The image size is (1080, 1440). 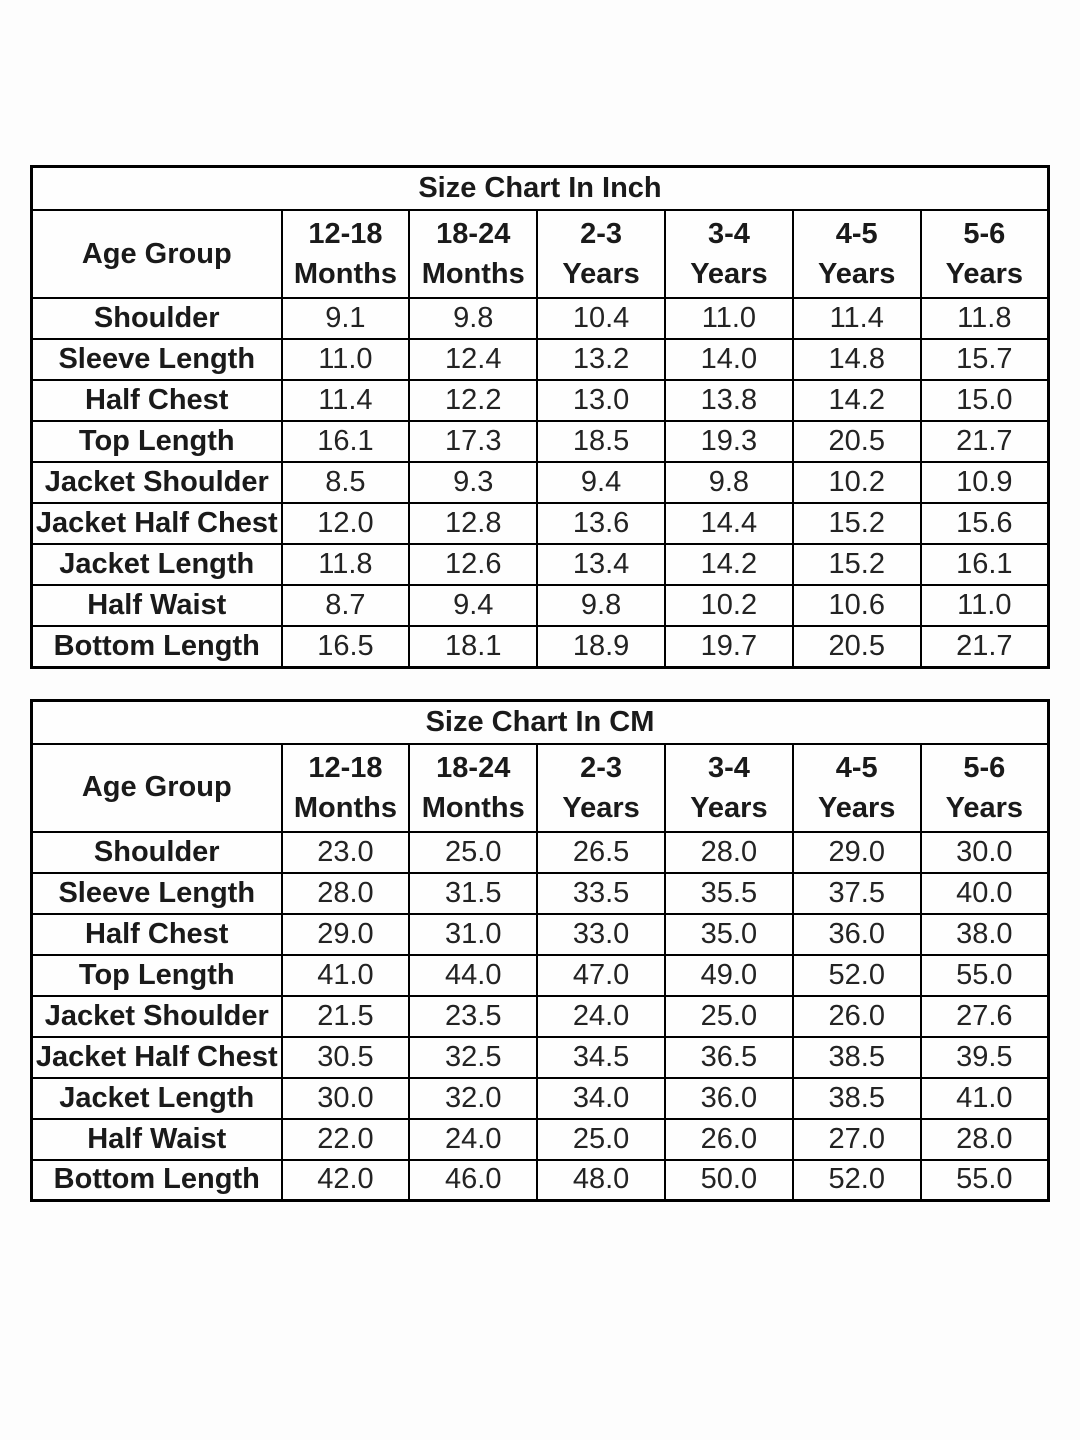 I want to click on cell-value: 31.5, so click(x=473, y=893).